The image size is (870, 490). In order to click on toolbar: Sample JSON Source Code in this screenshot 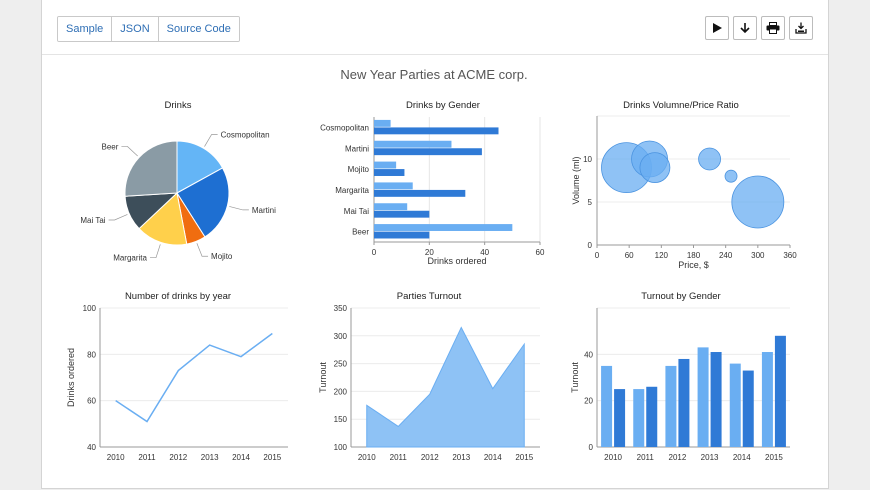, I will do `click(435, 27)`.